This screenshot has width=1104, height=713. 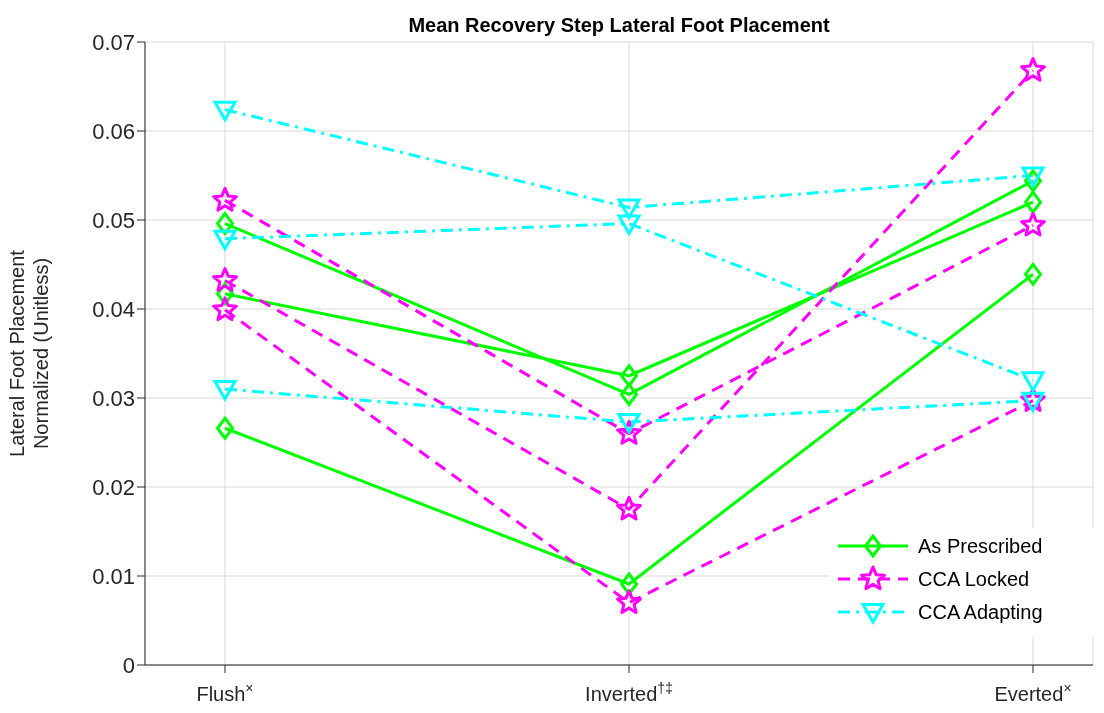 What do you see at coordinates (113, 220) in the screenshot?
I see `y-tick-label: 0.05` at bounding box center [113, 220].